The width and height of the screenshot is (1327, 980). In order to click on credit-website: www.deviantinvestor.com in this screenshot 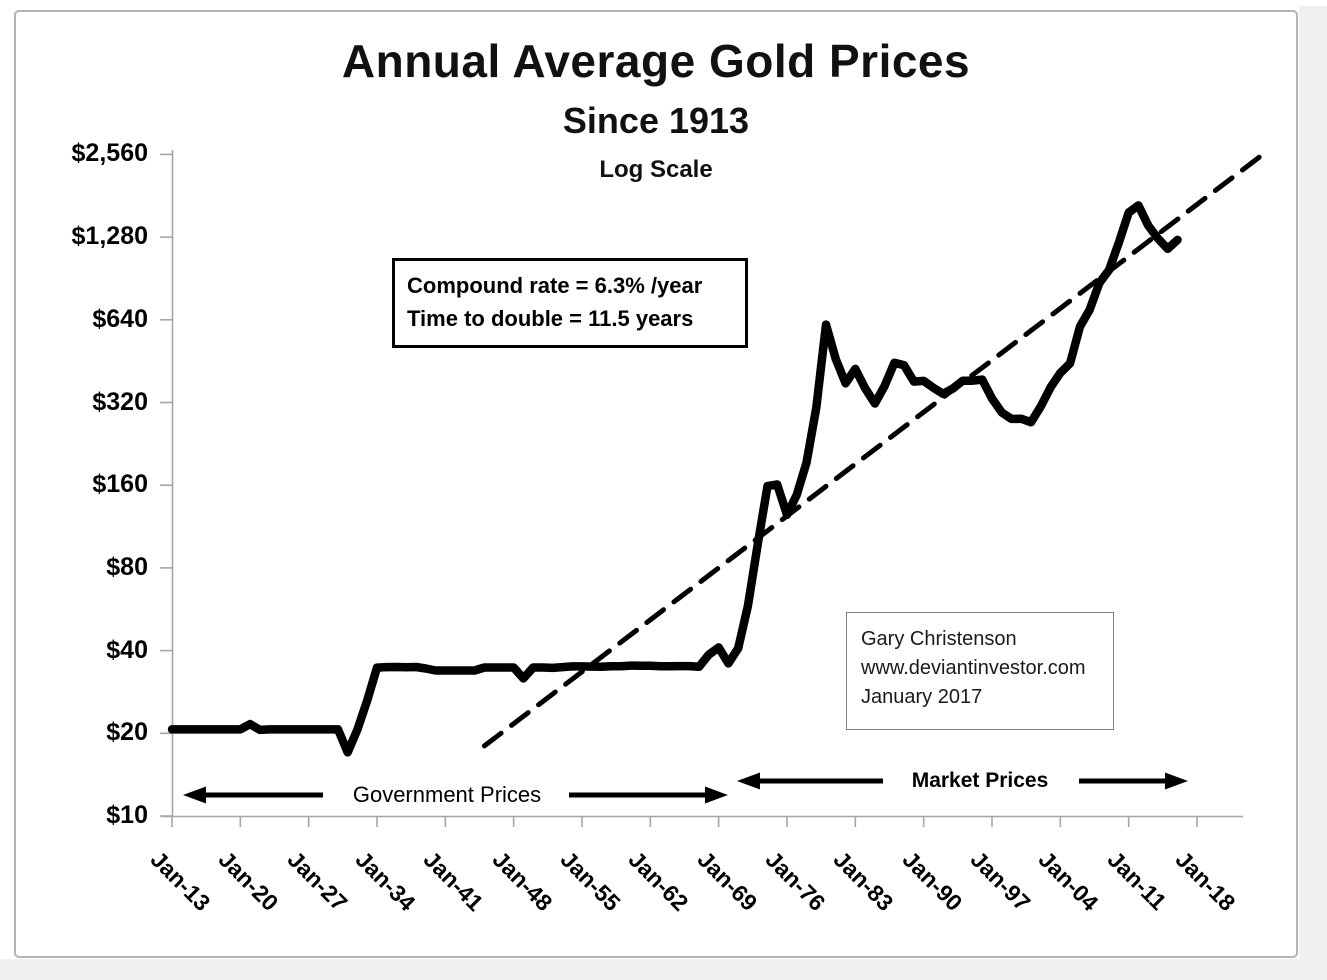, I will do `click(973, 668)`.